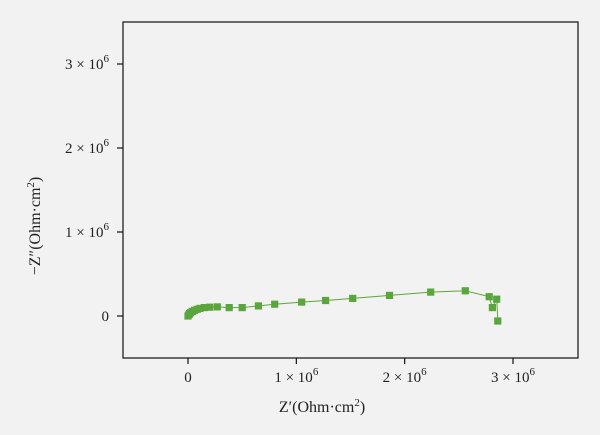  I want to click on series-line, so click(343, 306).